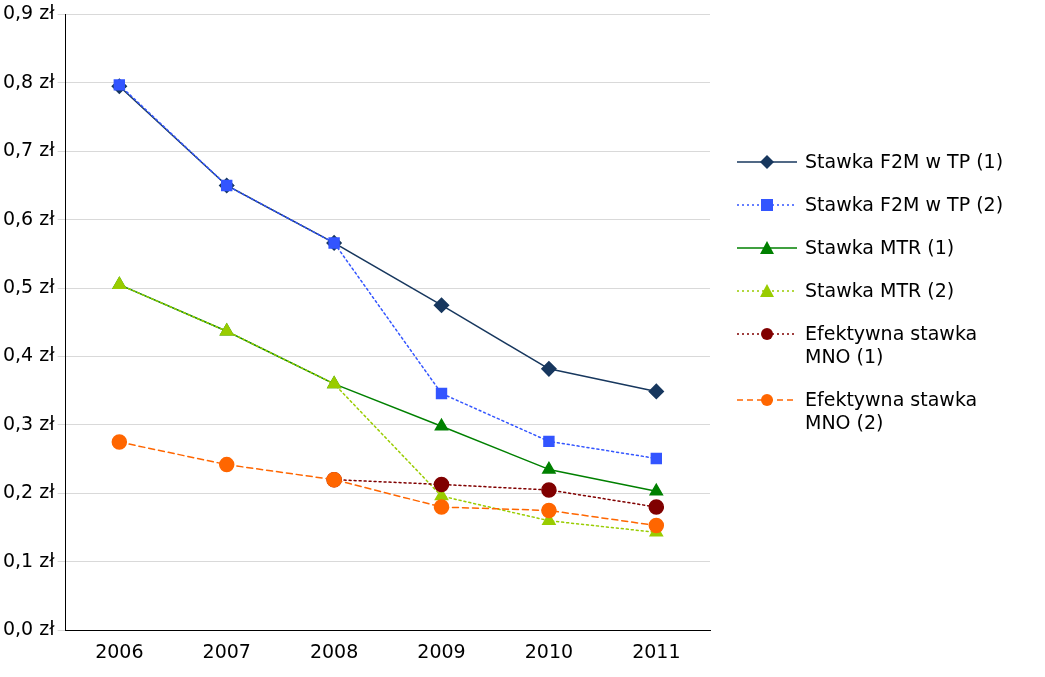 Image resolution: width=1045 pixels, height=677 pixels. I want to click on y-tick-label: 0,9 zł, so click(29, 12).